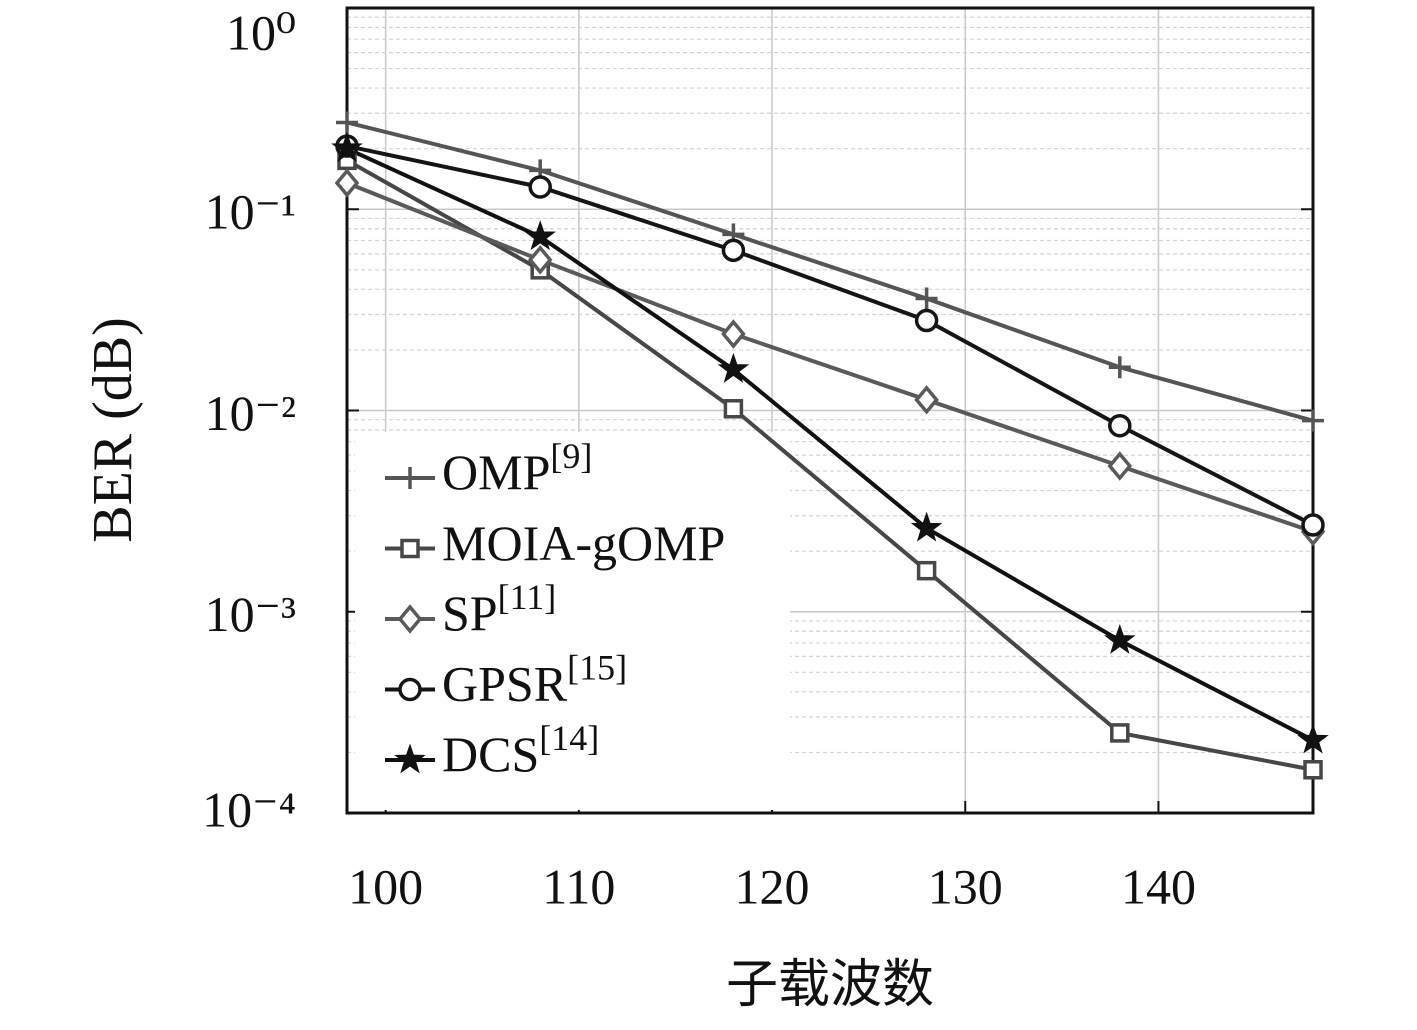  What do you see at coordinates (772, 886) in the screenshot?
I see `x-tick-label: 120` at bounding box center [772, 886].